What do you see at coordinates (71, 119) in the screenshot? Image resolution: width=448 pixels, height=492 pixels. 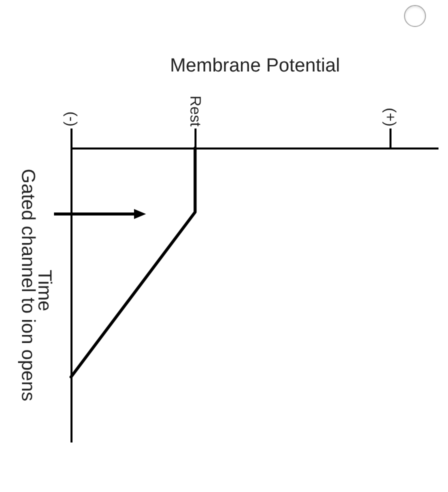 I see `x-tick-label: (-)` at bounding box center [71, 119].